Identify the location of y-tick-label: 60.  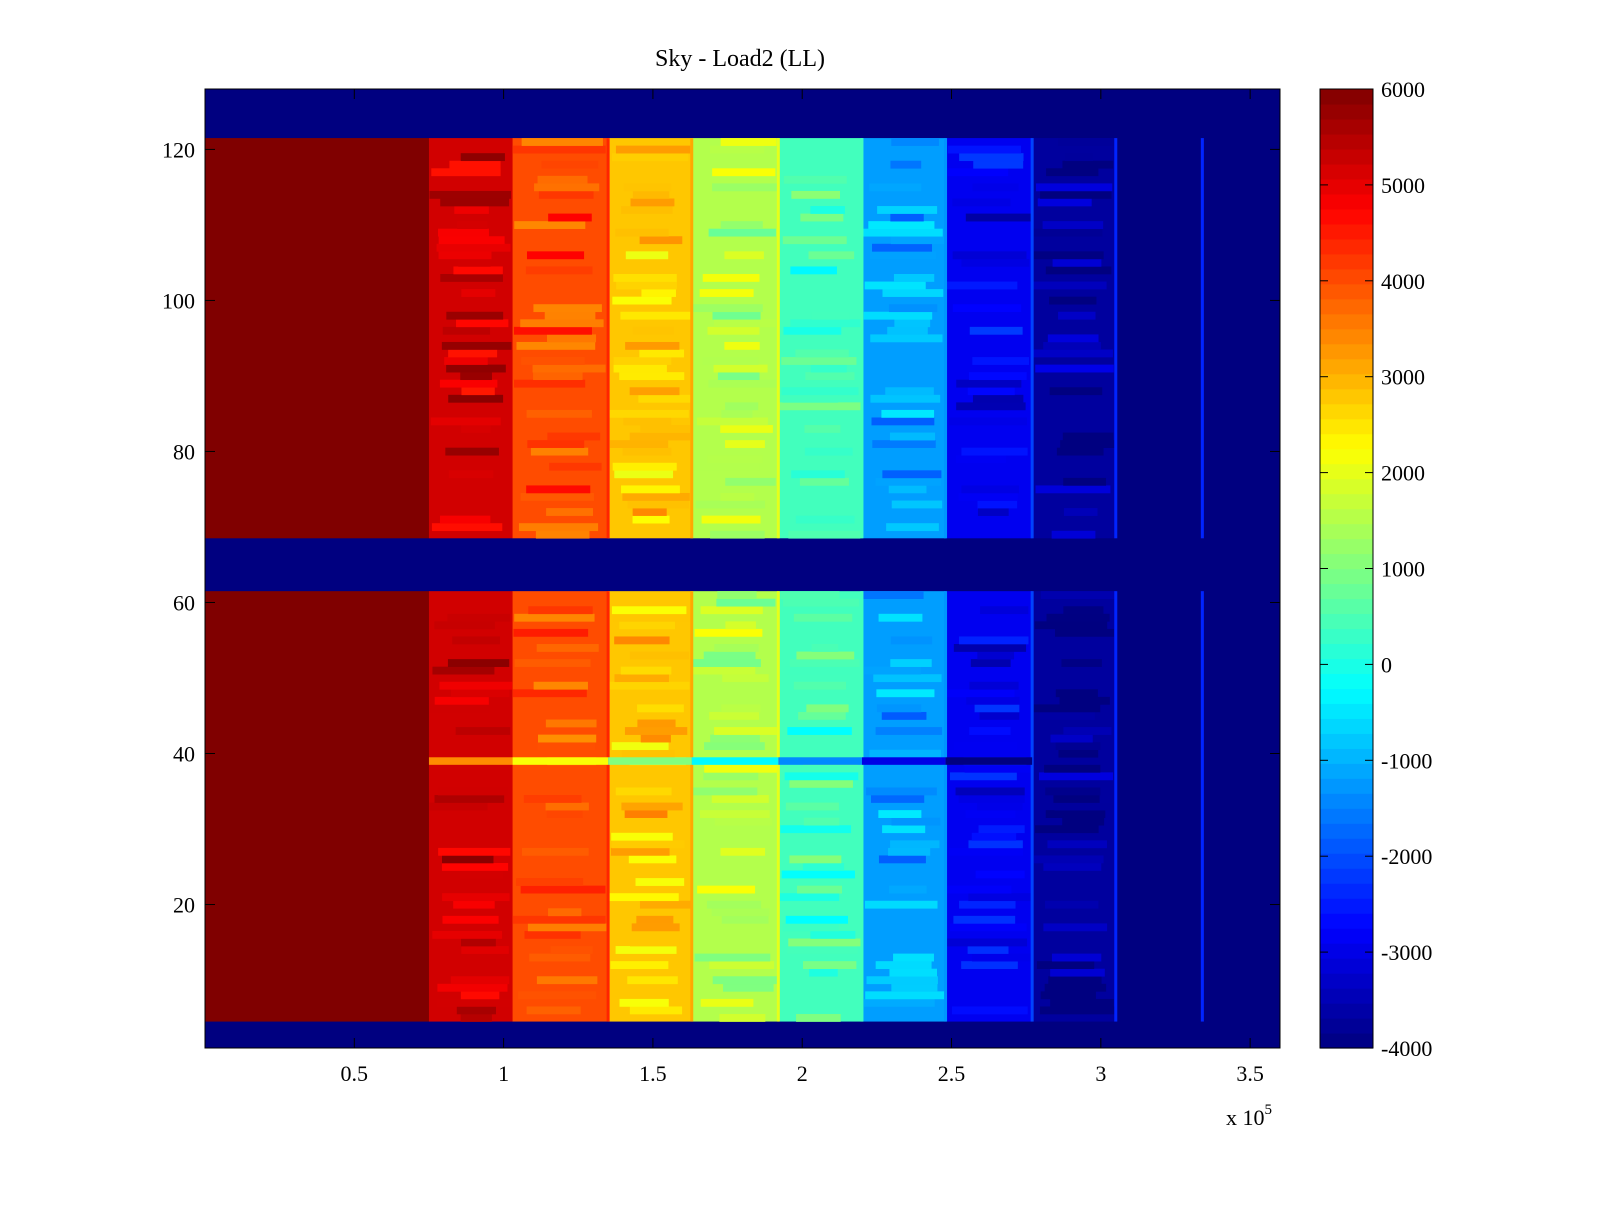
(184, 602).